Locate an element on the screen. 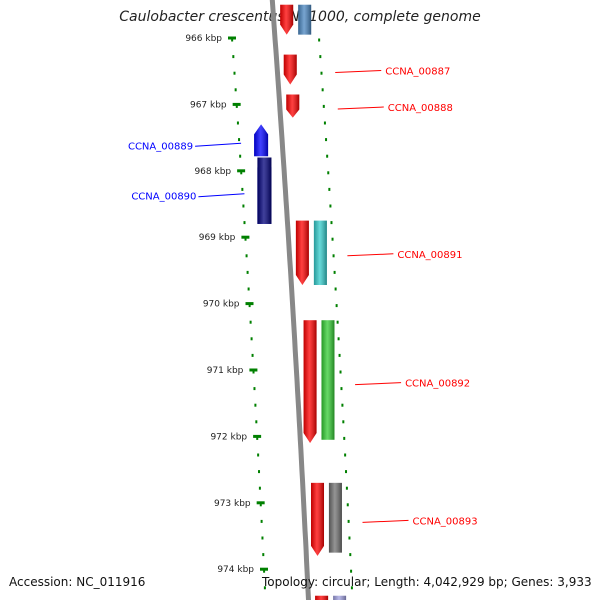 Image resolution: width=600 pixels, height=600 pixels. forward-strand-feature-0-shading is located at coordinates (287, 19).